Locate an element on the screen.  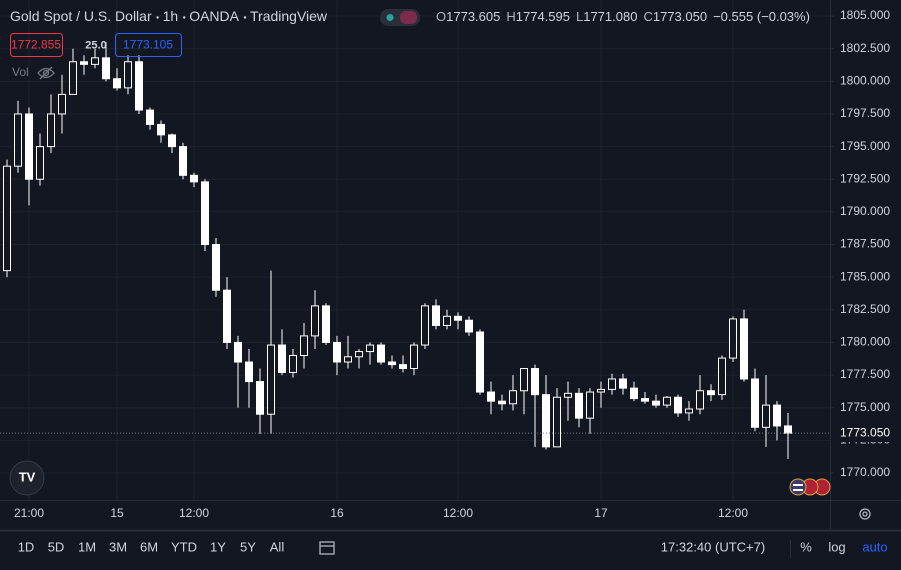
ohlc-value: 1773.050 is located at coordinates (680, 16).